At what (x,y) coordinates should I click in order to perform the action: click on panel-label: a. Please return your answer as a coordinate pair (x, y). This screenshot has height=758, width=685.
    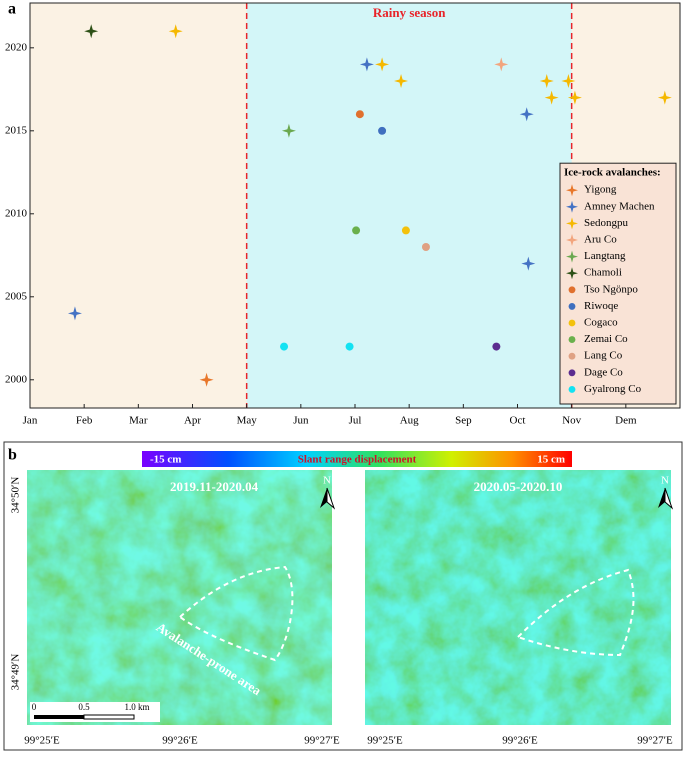
    Looking at the image, I should click on (12, 9).